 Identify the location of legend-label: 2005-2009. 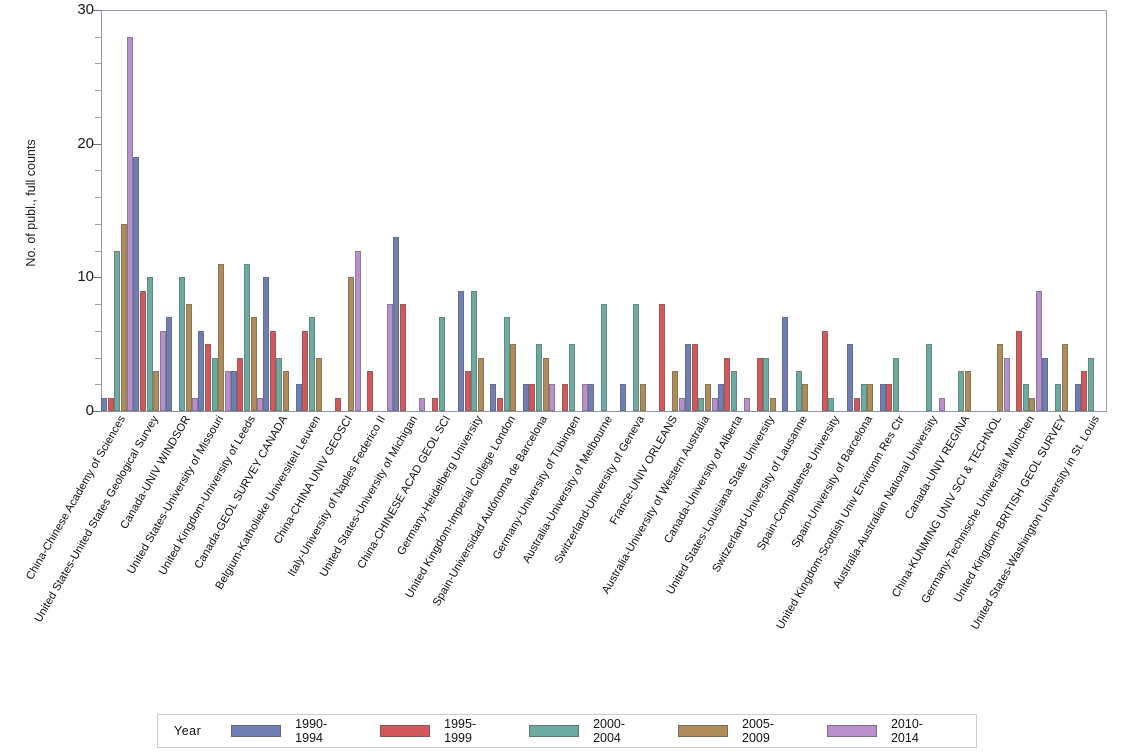
(758, 731).